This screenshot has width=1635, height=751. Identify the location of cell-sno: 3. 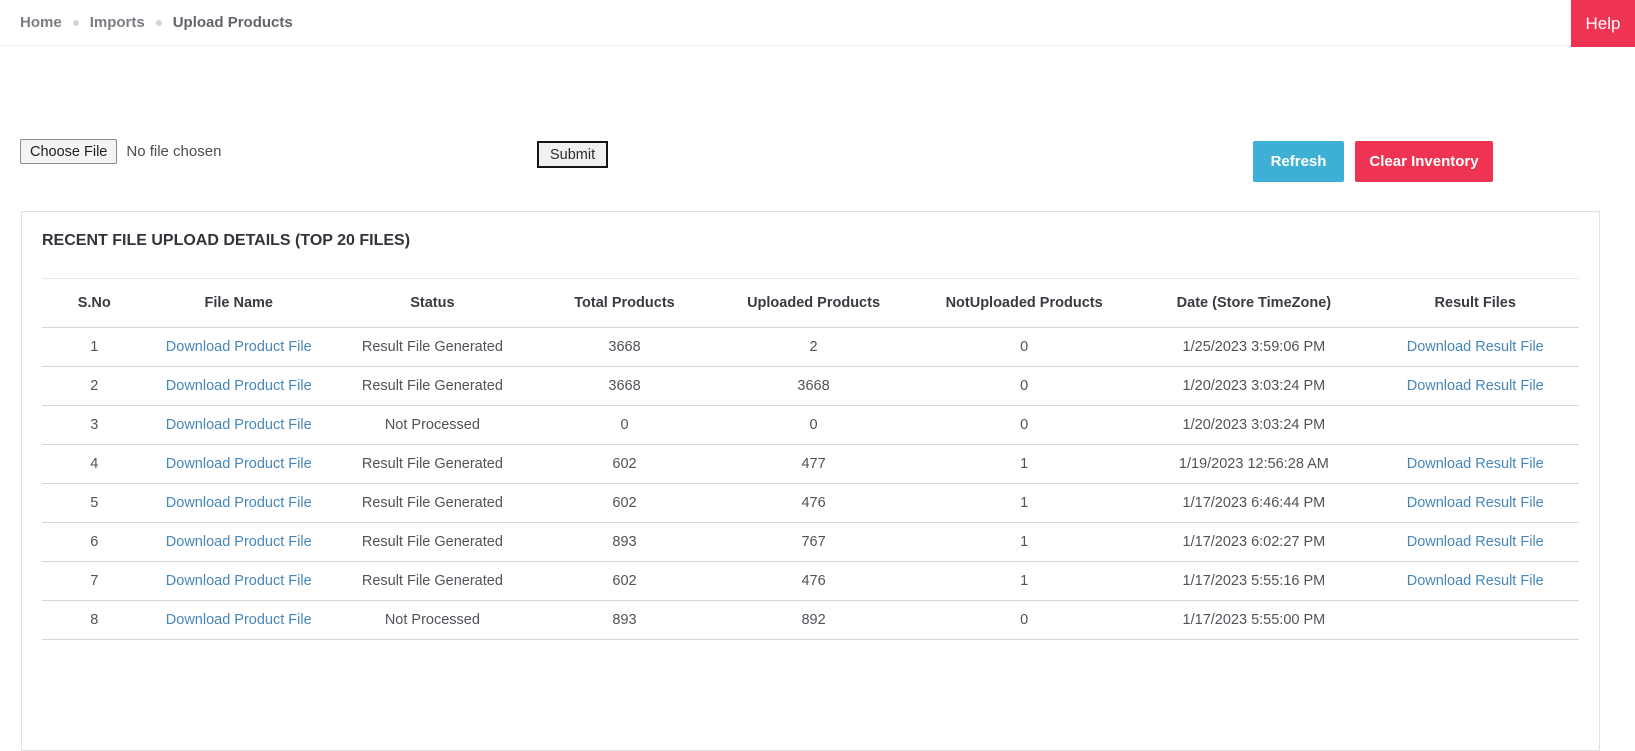
(94, 425).